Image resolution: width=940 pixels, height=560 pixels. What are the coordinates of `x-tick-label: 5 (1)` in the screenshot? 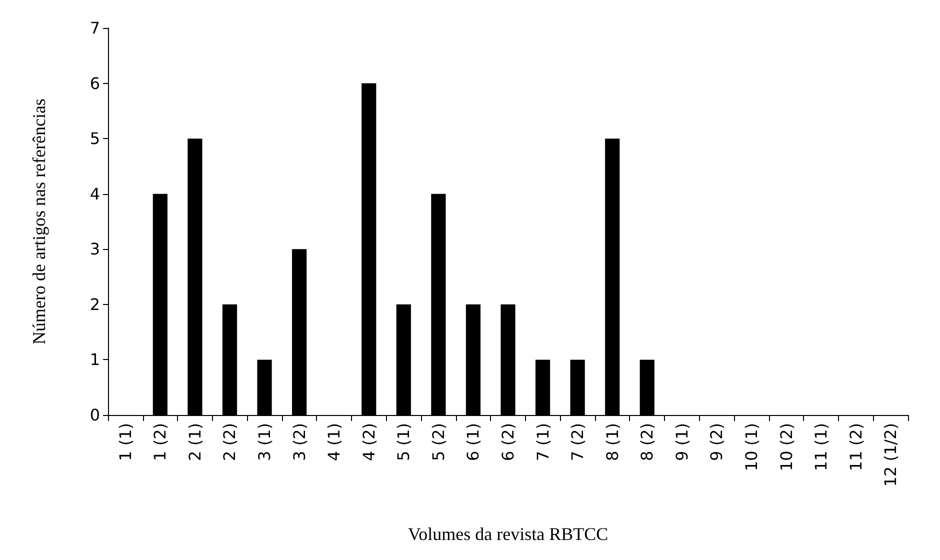 It's located at (404, 442).